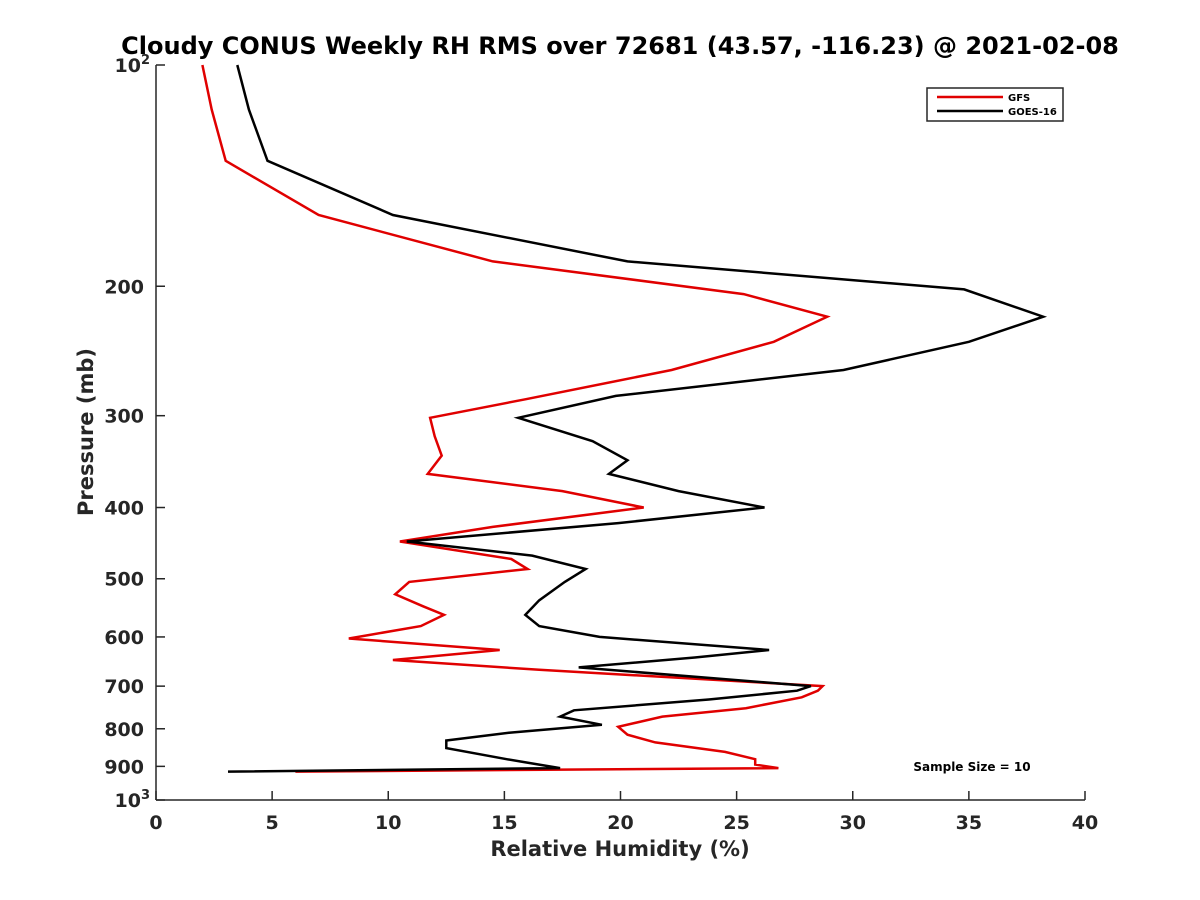 Image resolution: width=1200 pixels, height=900 pixels. What do you see at coordinates (124, 509) in the screenshot?
I see `y-tick-label: 400` at bounding box center [124, 509].